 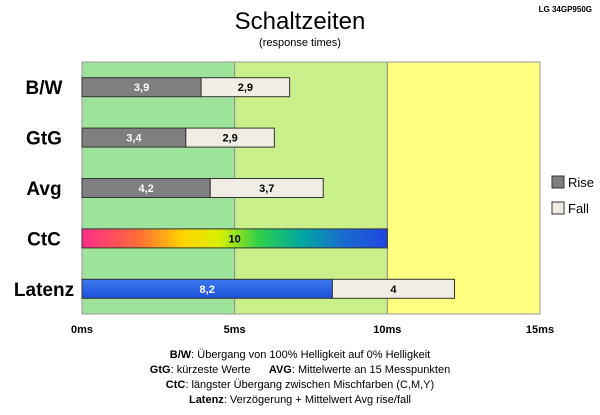 I want to click on footnote-ctc-term: CtC, so click(x=175, y=385).